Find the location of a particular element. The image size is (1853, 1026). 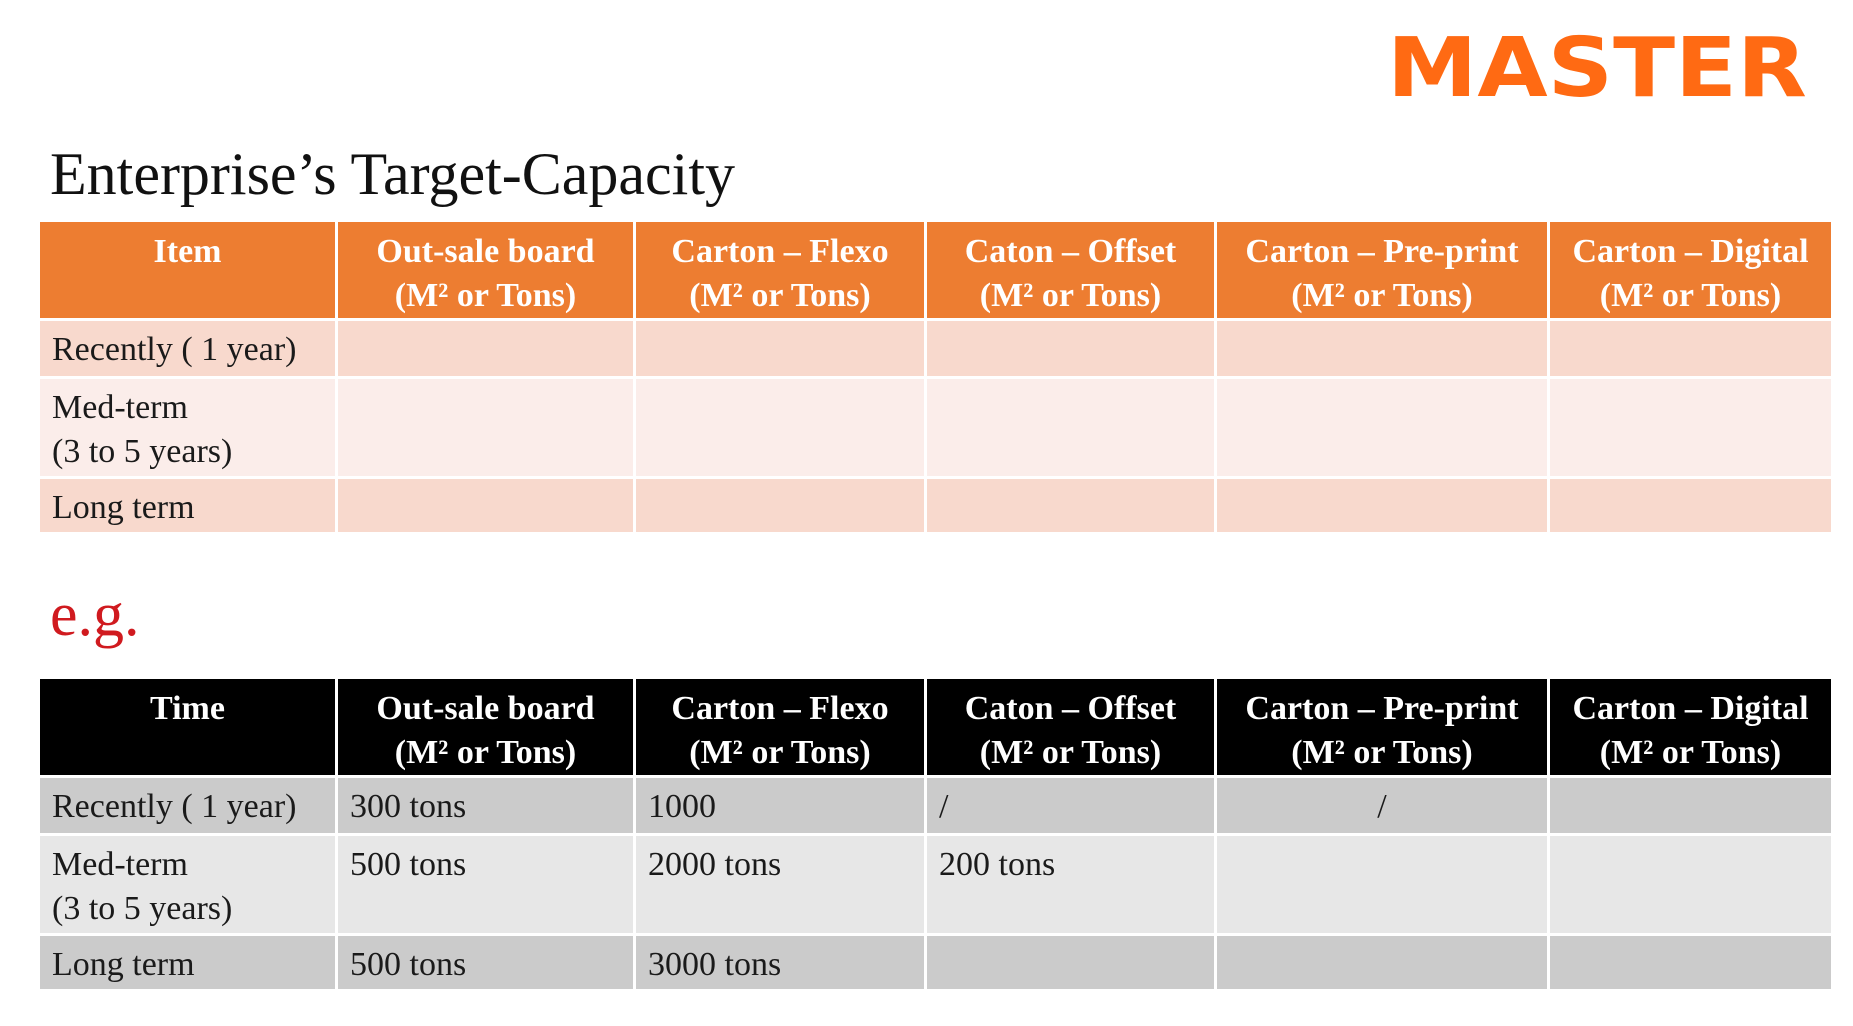

table-cell: 2000 tons is located at coordinates (780, 884).